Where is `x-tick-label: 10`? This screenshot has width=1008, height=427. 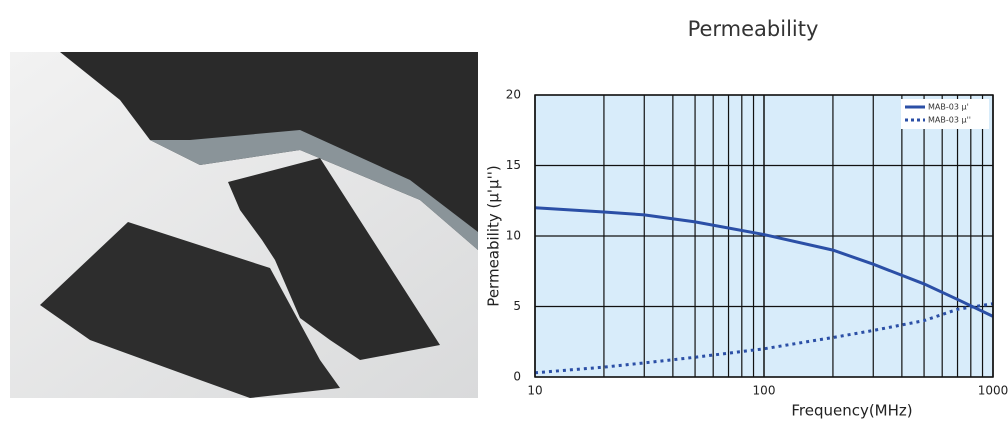
x-tick-label: 10 is located at coordinates (534, 391).